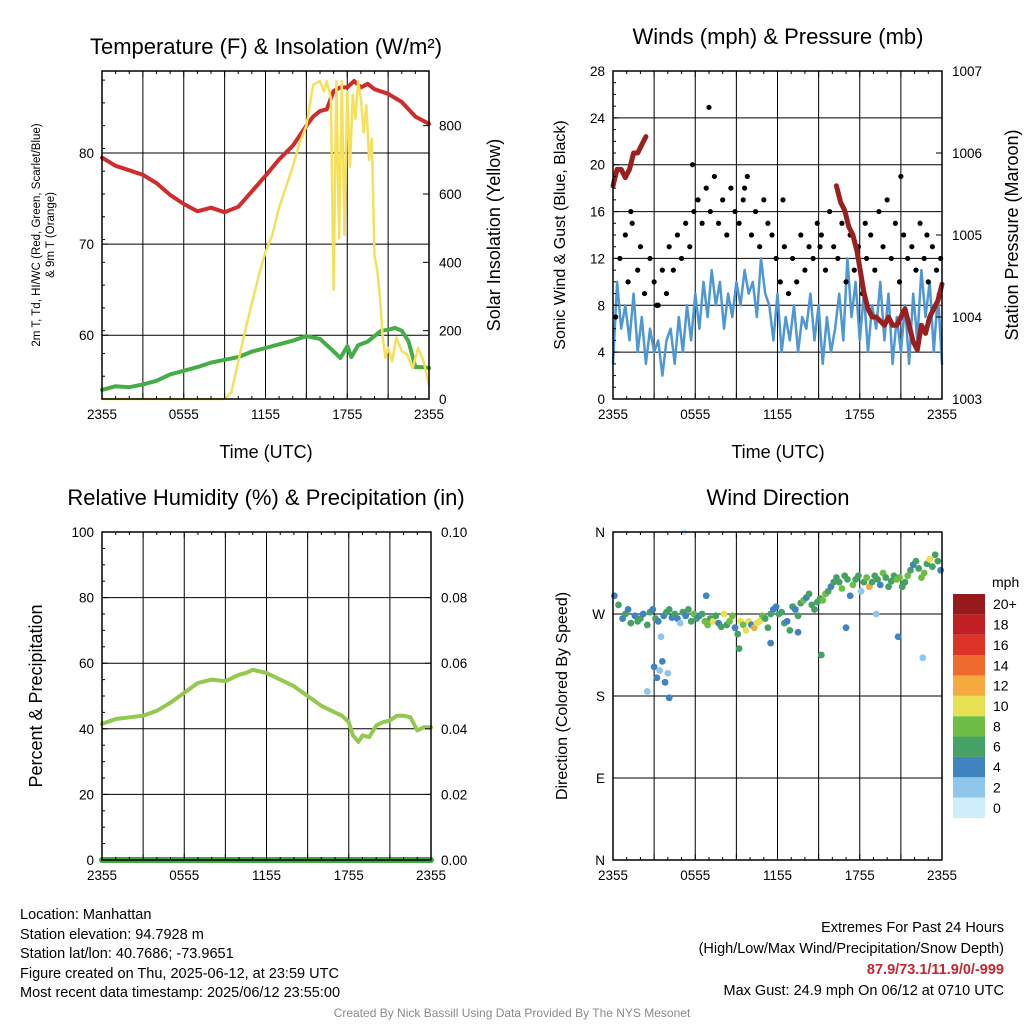 The image size is (1024, 1024). What do you see at coordinates (860, 414) in the screenshot?
I see `x-tick-label: 1755` at bounding box center [860, 414].